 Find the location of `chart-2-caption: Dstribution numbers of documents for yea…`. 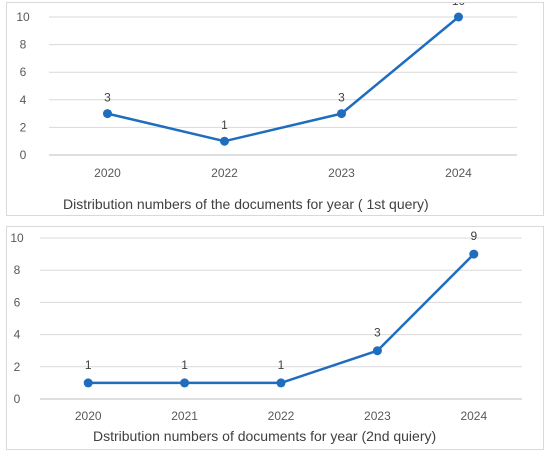

chart-2-caption: Dstribution numbers of documents for yea… is located at coordinates (265, 436).